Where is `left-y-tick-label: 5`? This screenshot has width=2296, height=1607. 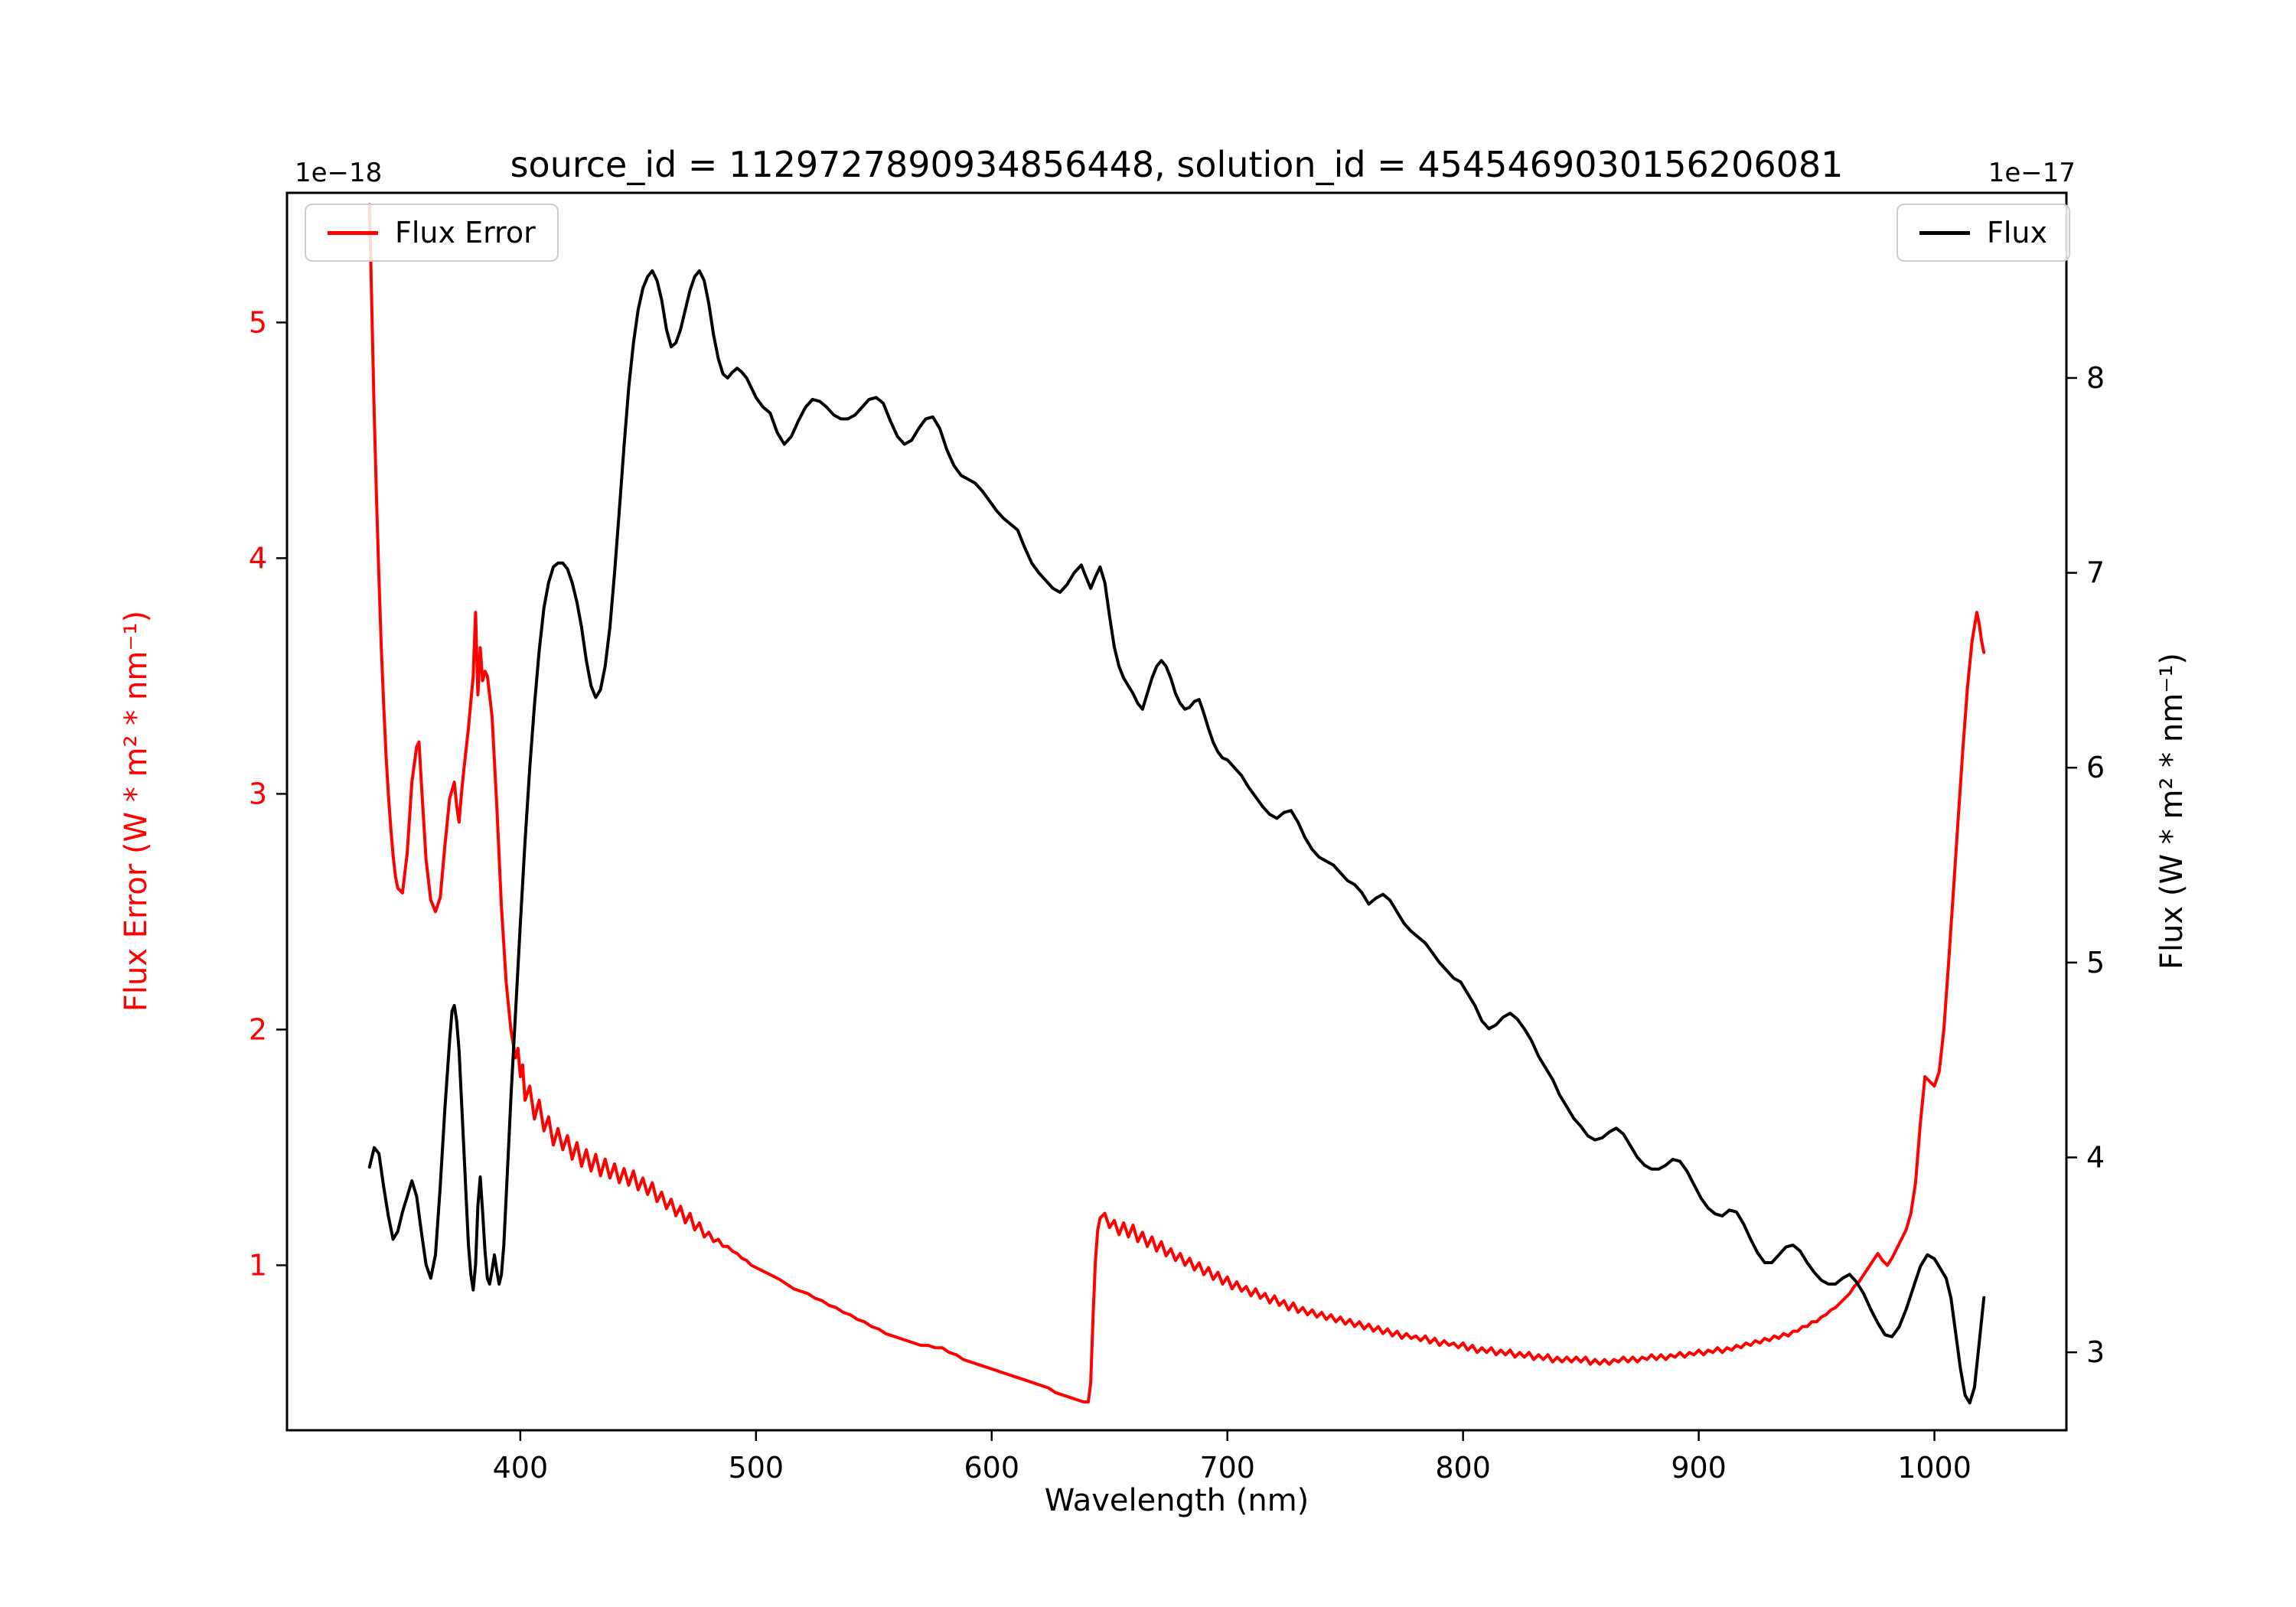 left-y-tick-label: 5 is located at coordinates (258, 322).